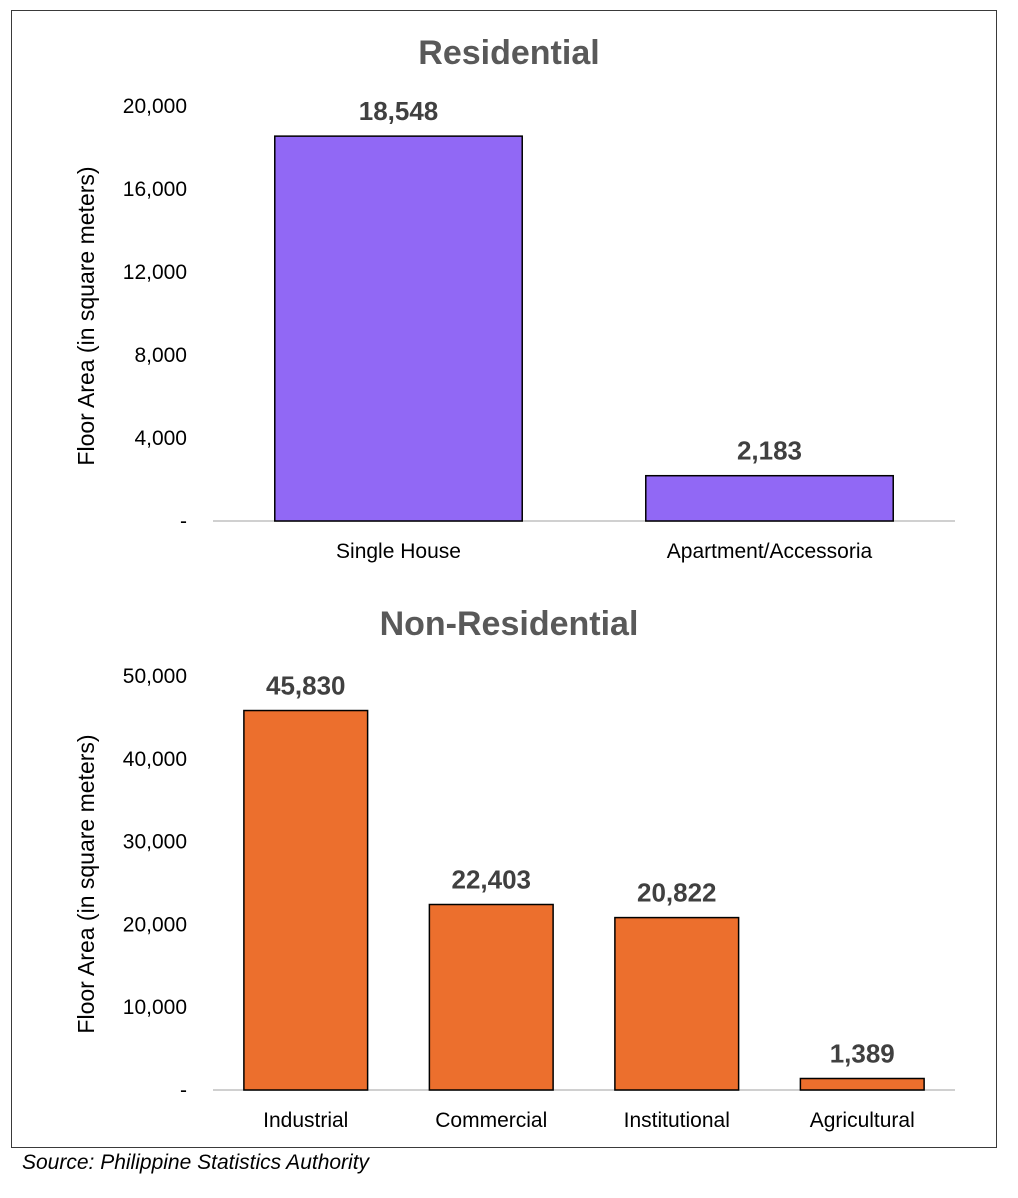 Image resolution: width=1018 pixels, height=1198 pixels. I want to click on residential-category-labels: Single House Apartment/Accessoria, so click(604, 551).